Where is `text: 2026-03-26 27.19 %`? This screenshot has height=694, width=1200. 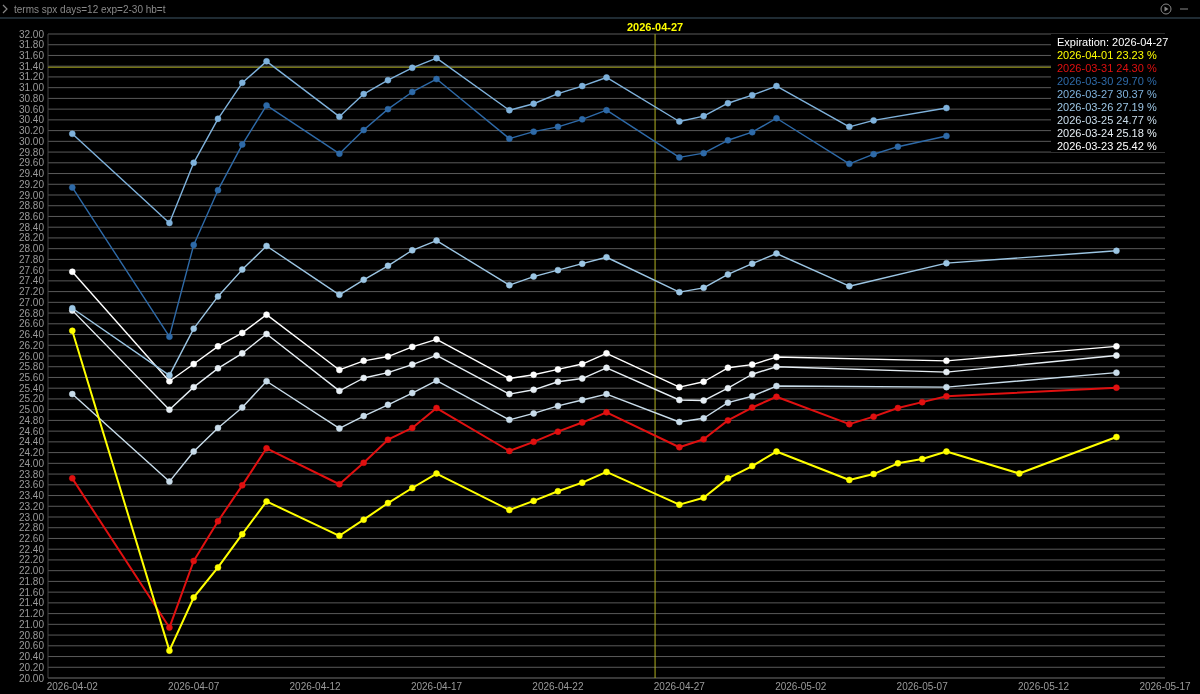
text: 2026-03-26 27.19 % is located at coordinates (1107, 107).